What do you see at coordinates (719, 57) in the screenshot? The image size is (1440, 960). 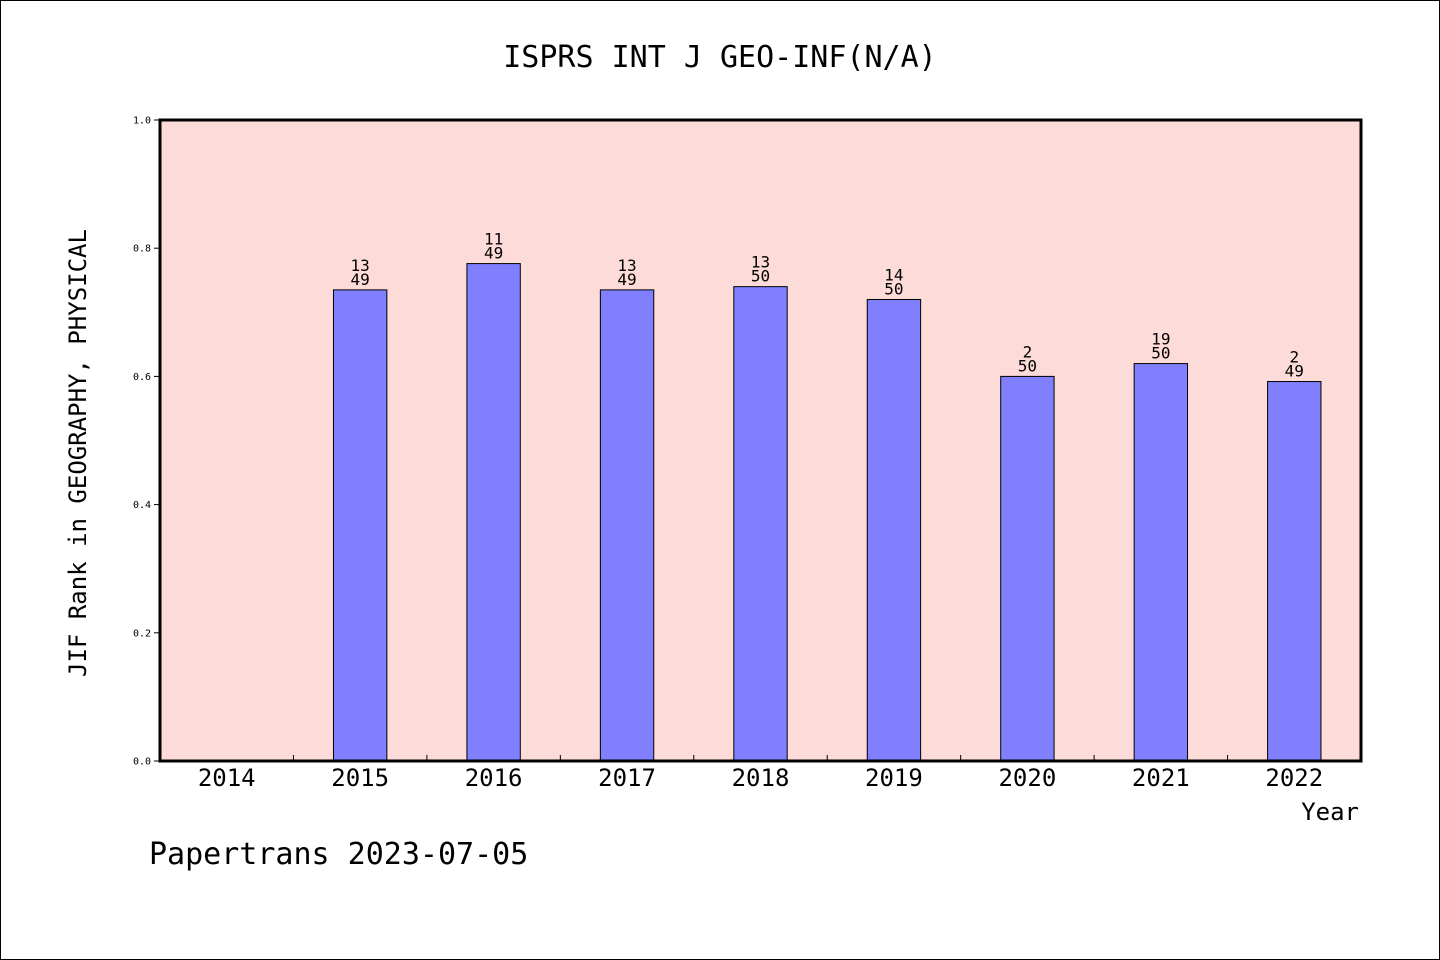 I see `chart-title: ISPRS INT J GEO-INF(N/A)` at bounding box center [719, 57].